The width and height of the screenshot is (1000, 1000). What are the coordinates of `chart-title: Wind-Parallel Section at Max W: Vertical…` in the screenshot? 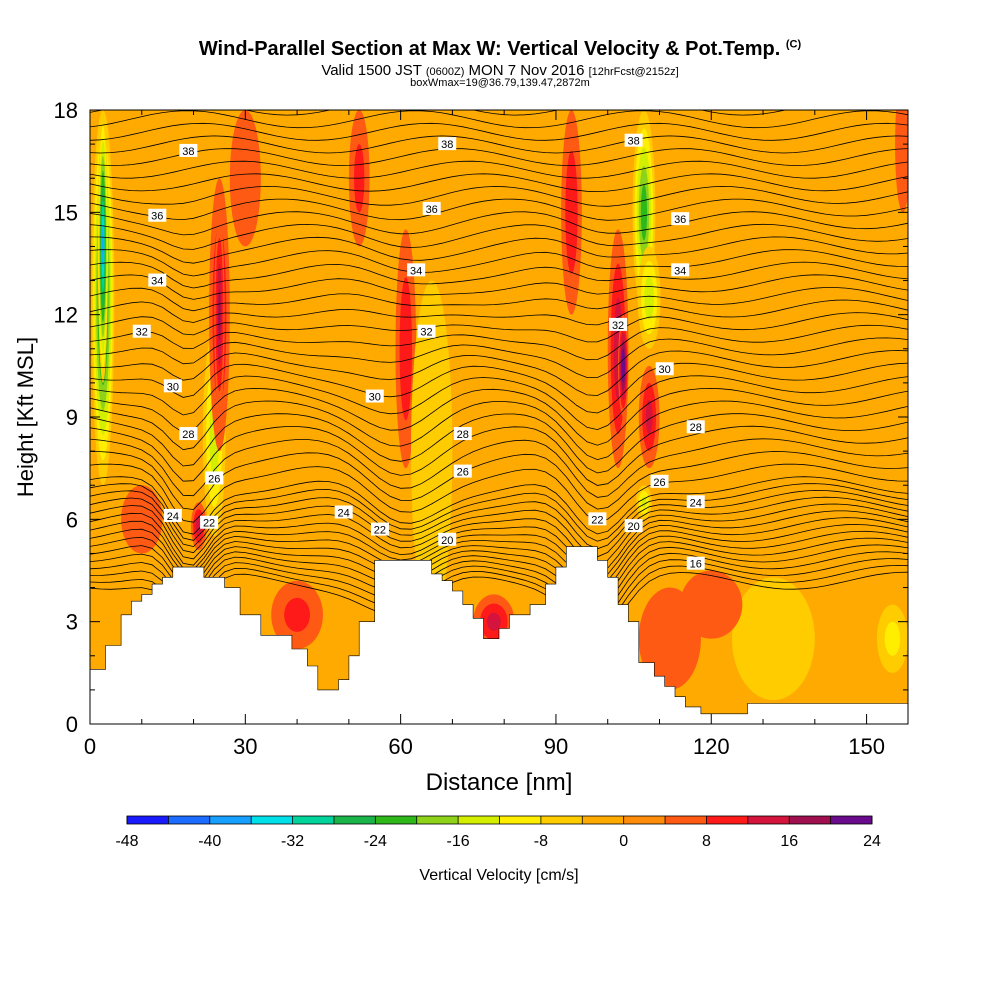 It's located at (500, 49).